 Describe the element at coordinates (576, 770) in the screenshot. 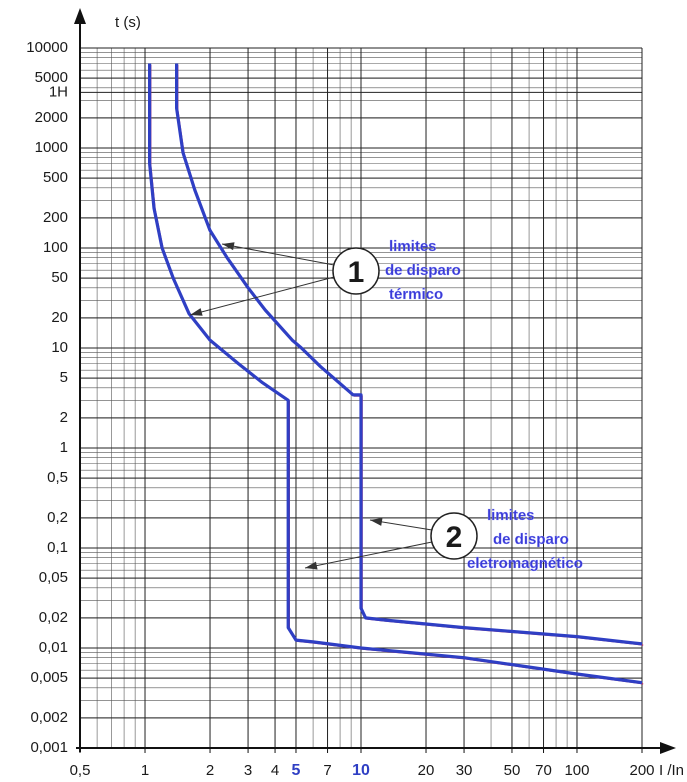

I see `x-tick-label: 100` at that location.